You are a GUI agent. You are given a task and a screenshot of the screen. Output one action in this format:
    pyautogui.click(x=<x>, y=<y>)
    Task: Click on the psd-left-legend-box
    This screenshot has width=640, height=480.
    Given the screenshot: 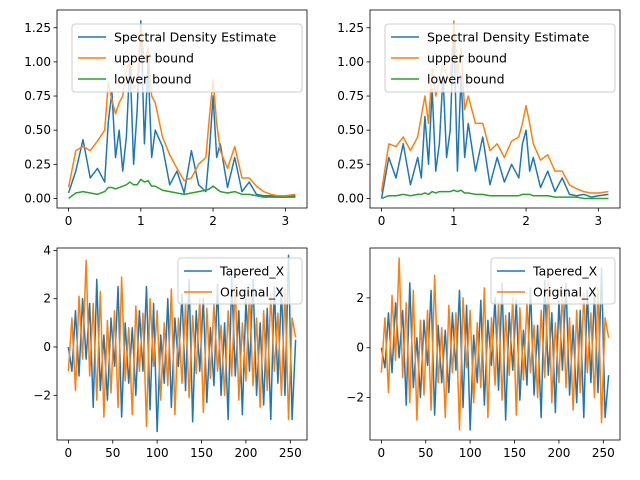 What is the action you would take?
    pyautogui.click(x=187, y=58)
    